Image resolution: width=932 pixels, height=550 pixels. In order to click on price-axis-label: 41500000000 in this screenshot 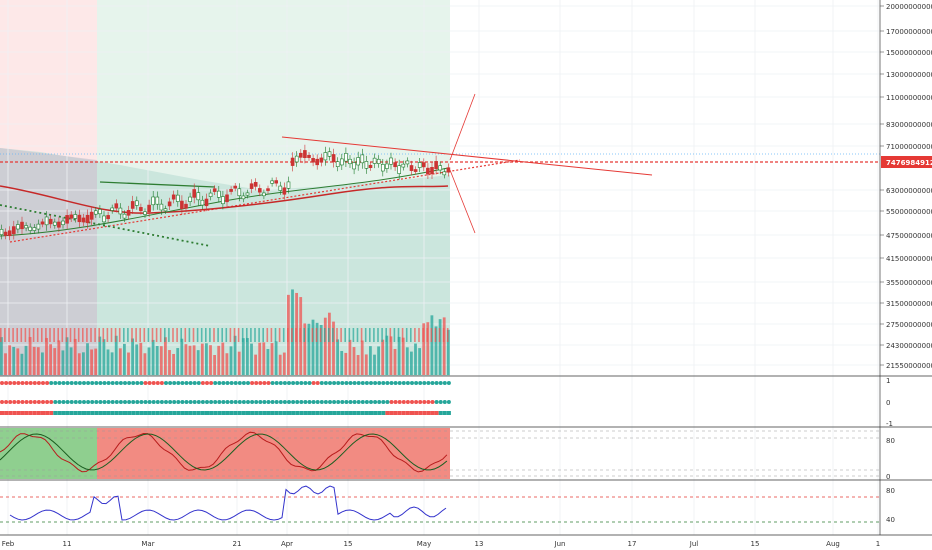, I will do `click(909, 259)`.